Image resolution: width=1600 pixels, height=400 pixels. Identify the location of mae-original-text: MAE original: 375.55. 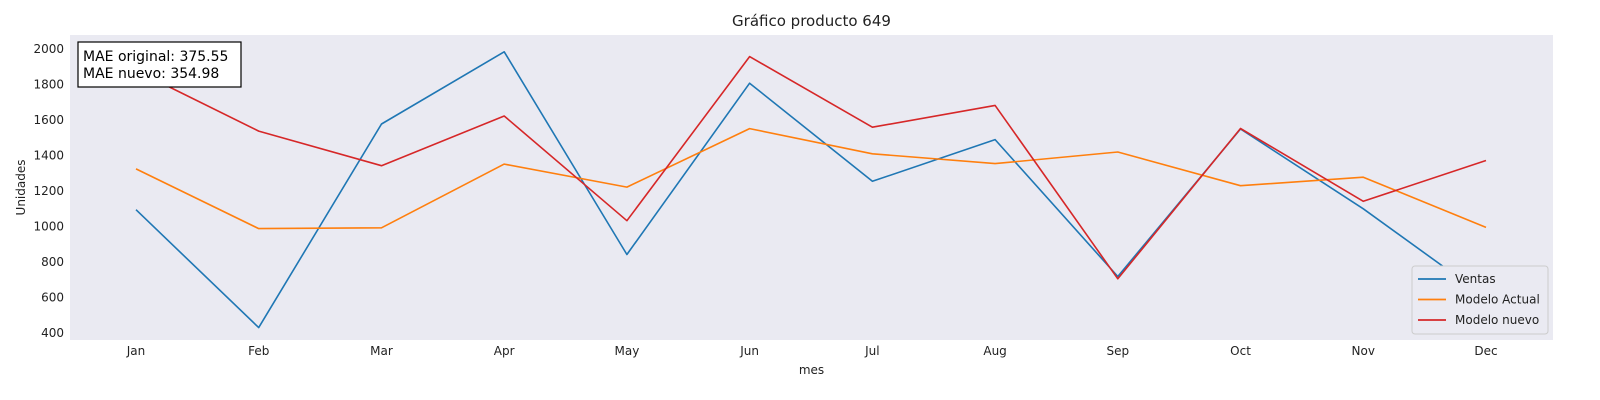
(155, 57).